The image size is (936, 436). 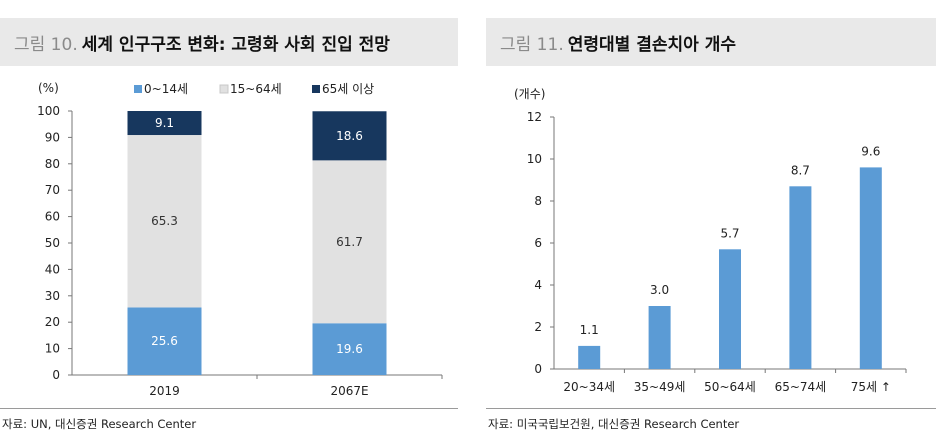 I want to click on x-tick-label: 2067E, so click(x=349, y=391).